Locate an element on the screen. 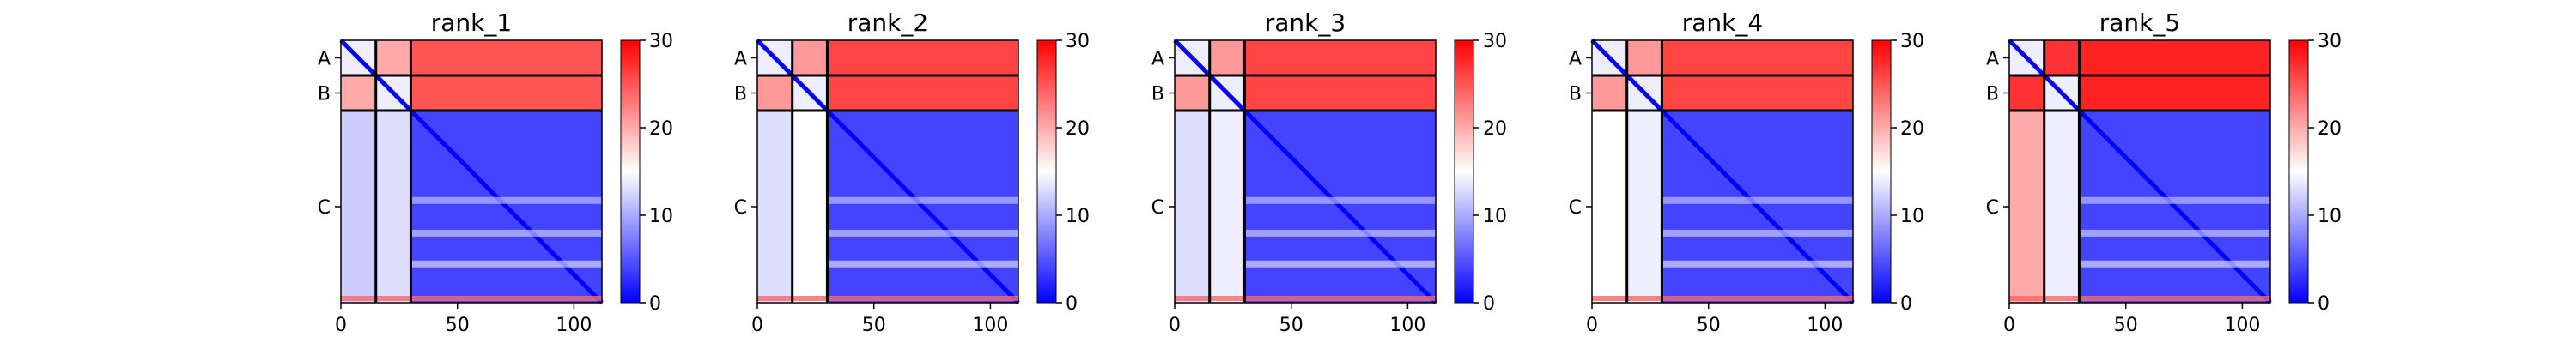 This screenshot has height=343, width=2576. panel-title: rank_1 is located at coordinates (472, 23).